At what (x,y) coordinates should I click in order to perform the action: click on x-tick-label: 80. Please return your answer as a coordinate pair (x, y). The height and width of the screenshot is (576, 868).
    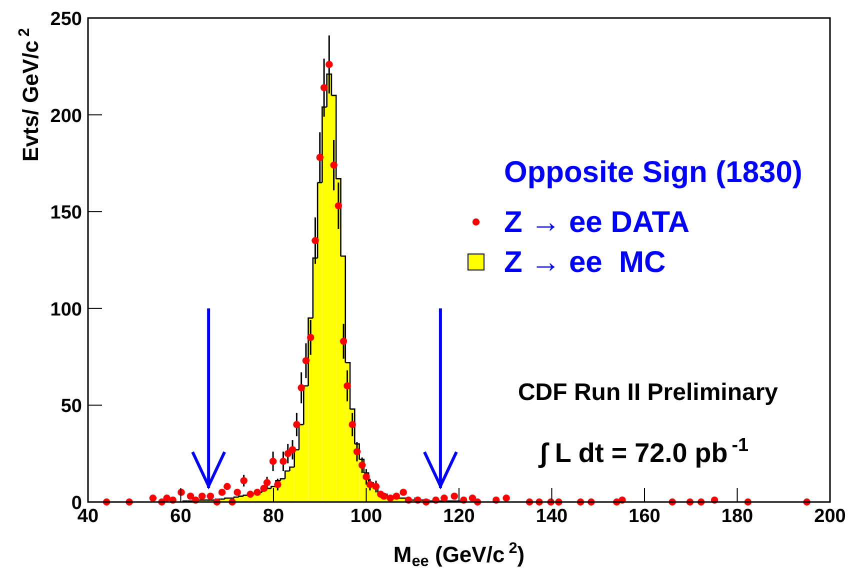
    Looking at the image, I should click on (273, 516).